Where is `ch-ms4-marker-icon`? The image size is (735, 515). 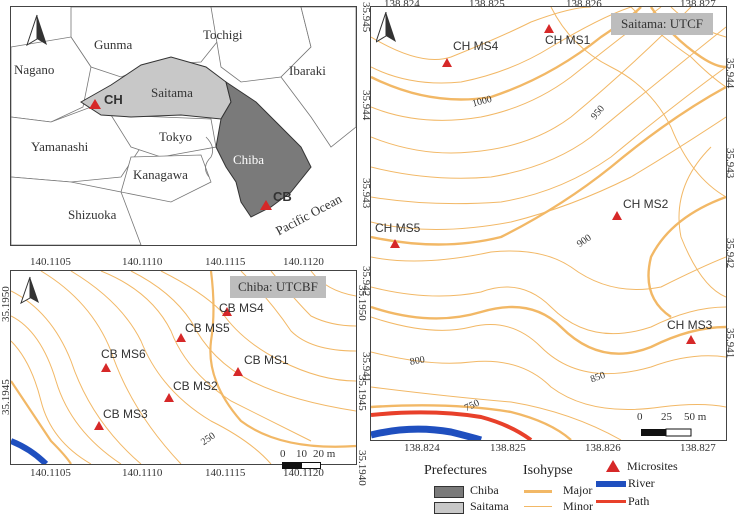
ch-ms4-marker-icon is located at coordinates (447, 62).